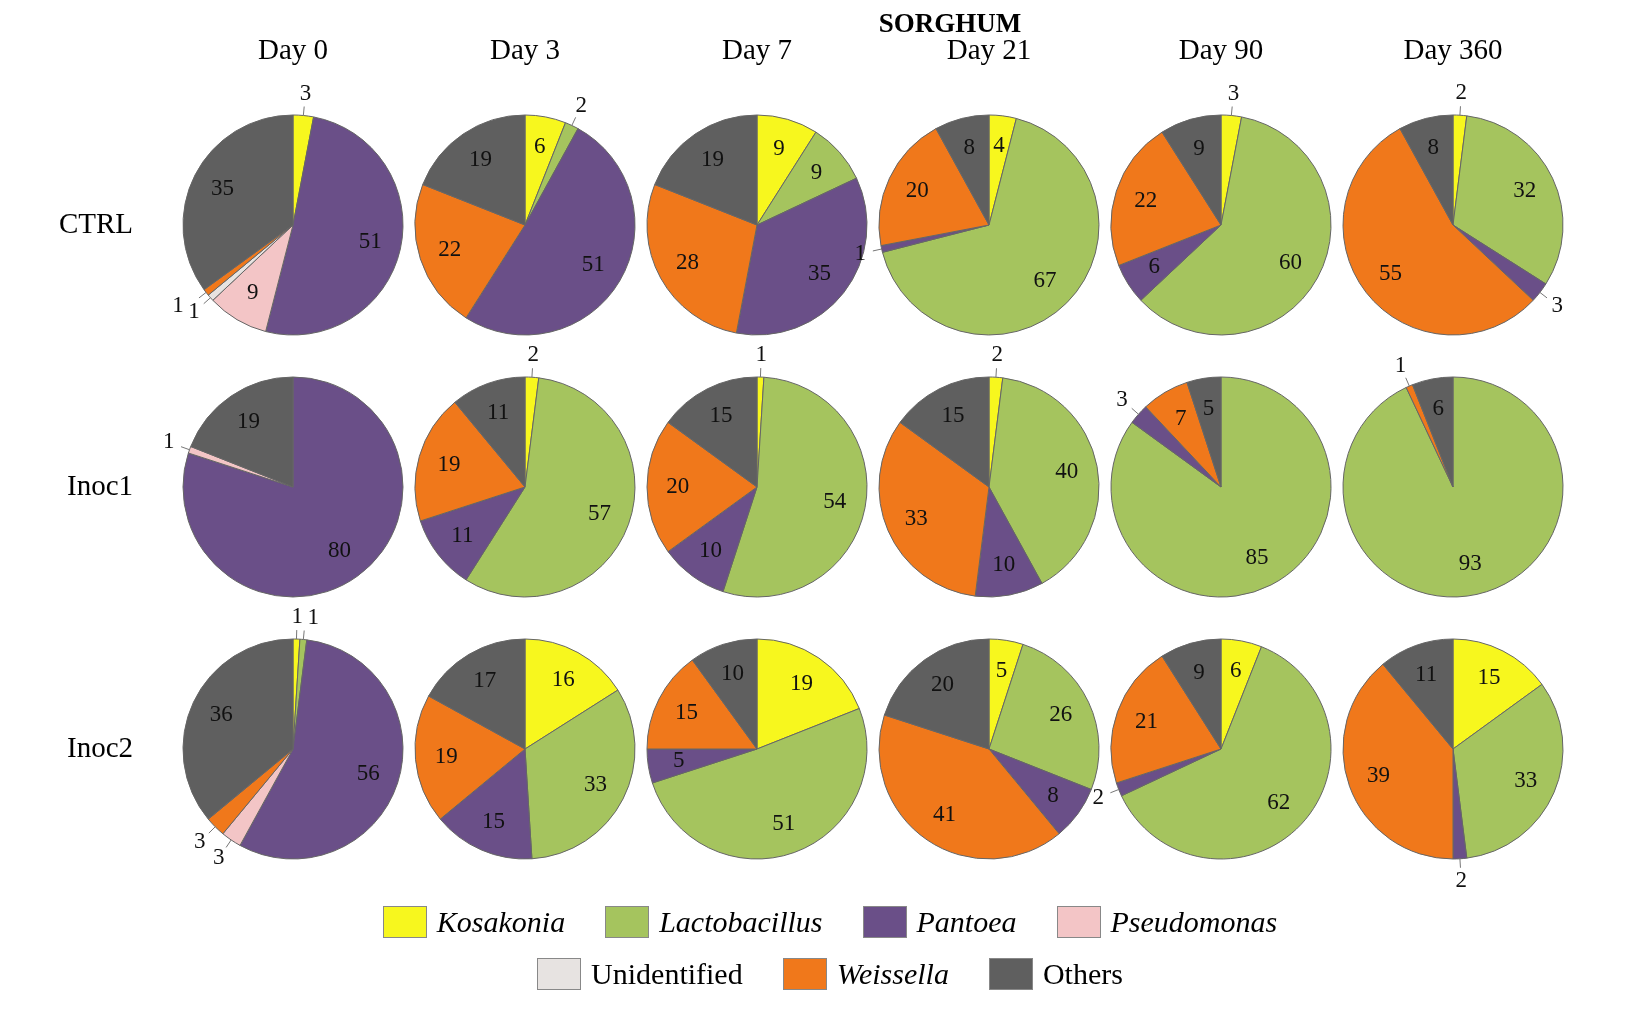  I want to click on text: Inoc2, so click(99, 747).